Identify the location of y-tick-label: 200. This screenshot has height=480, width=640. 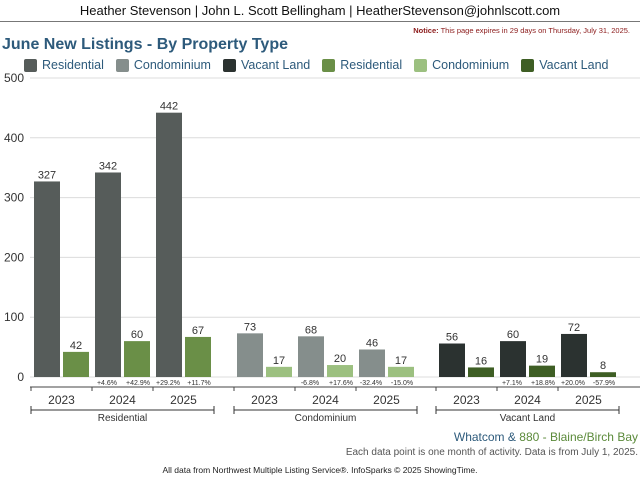
(14, 257).